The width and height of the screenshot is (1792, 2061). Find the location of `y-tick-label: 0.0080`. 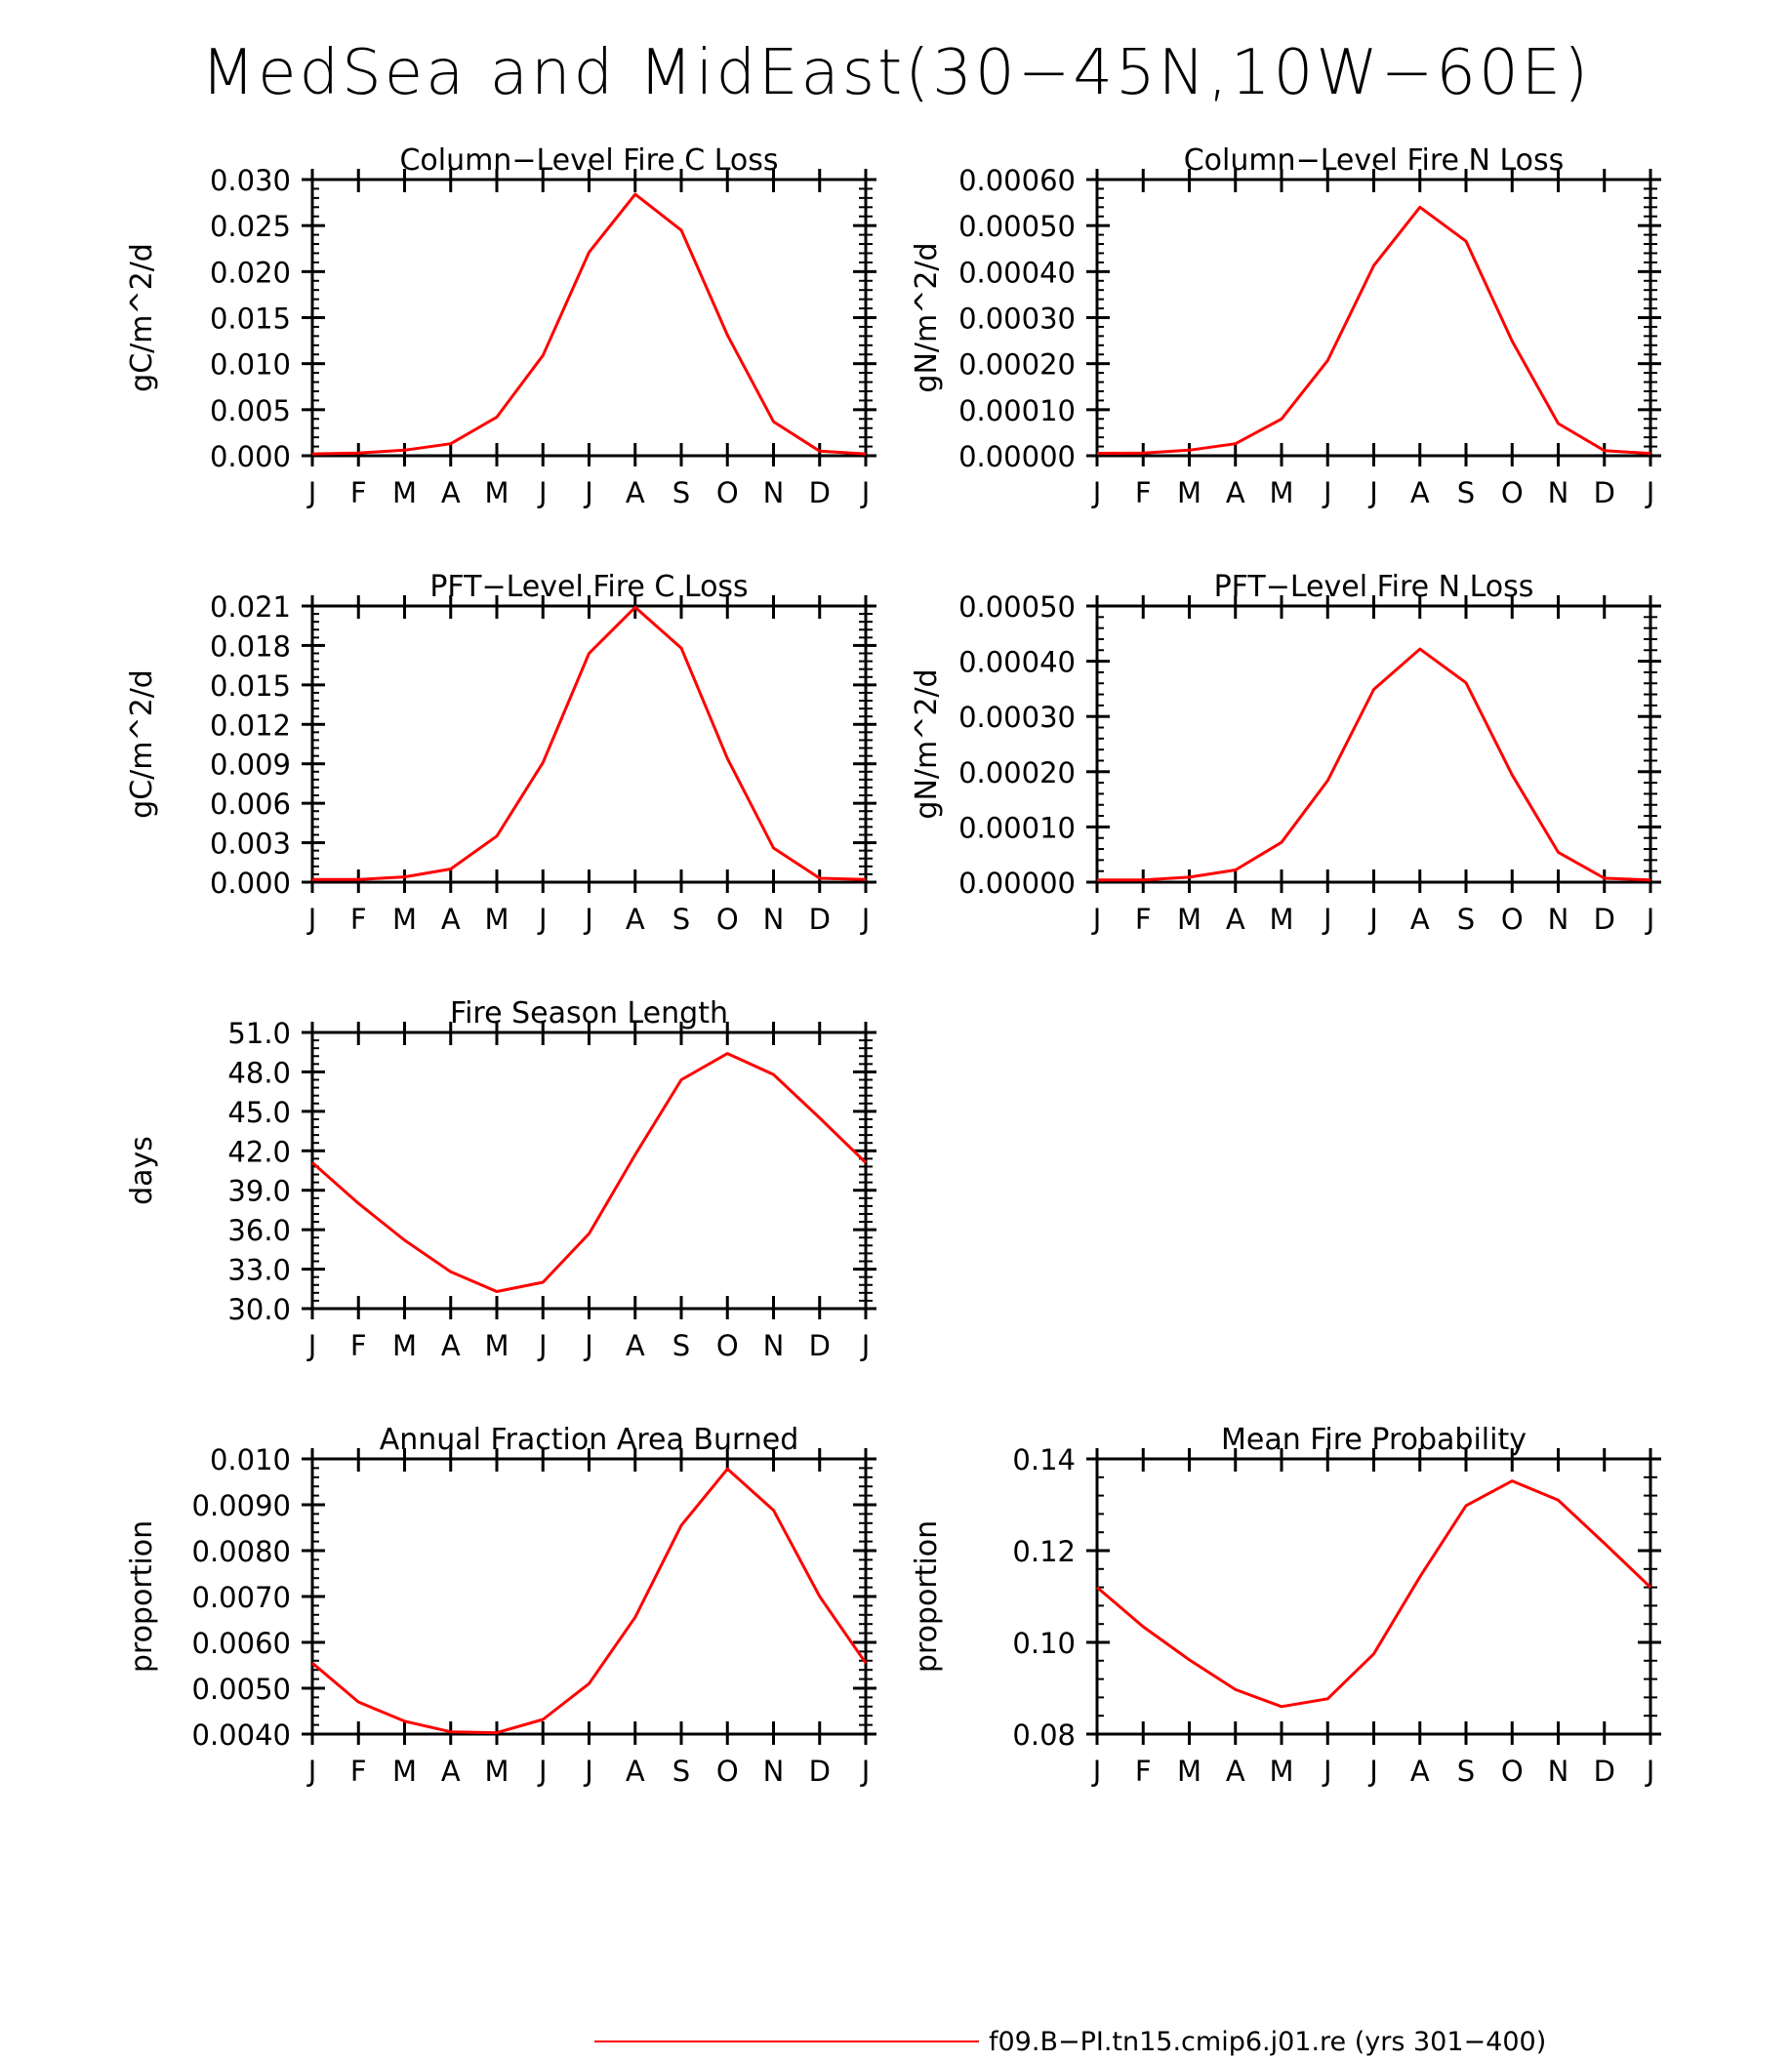

y-tick-label: 0.0080 is located at coordinates (241, 1551).